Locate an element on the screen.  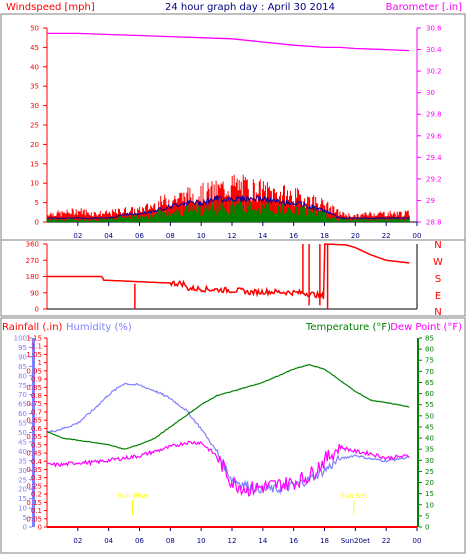
temp-tick-label: 45 is located at coordinates (429, 427).